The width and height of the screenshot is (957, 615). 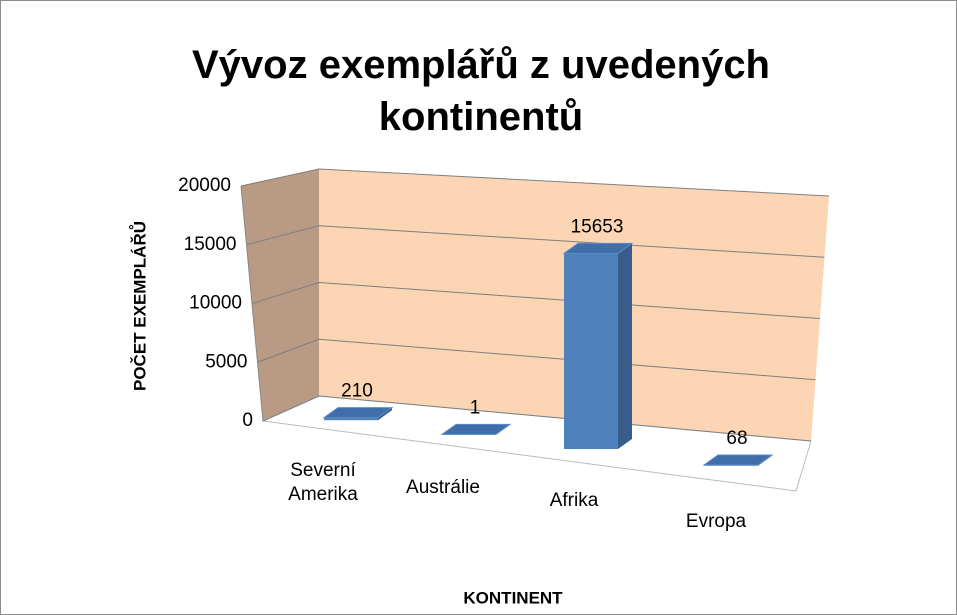 I want to click on y-tick-label: 0, so click(x=247, y=420).